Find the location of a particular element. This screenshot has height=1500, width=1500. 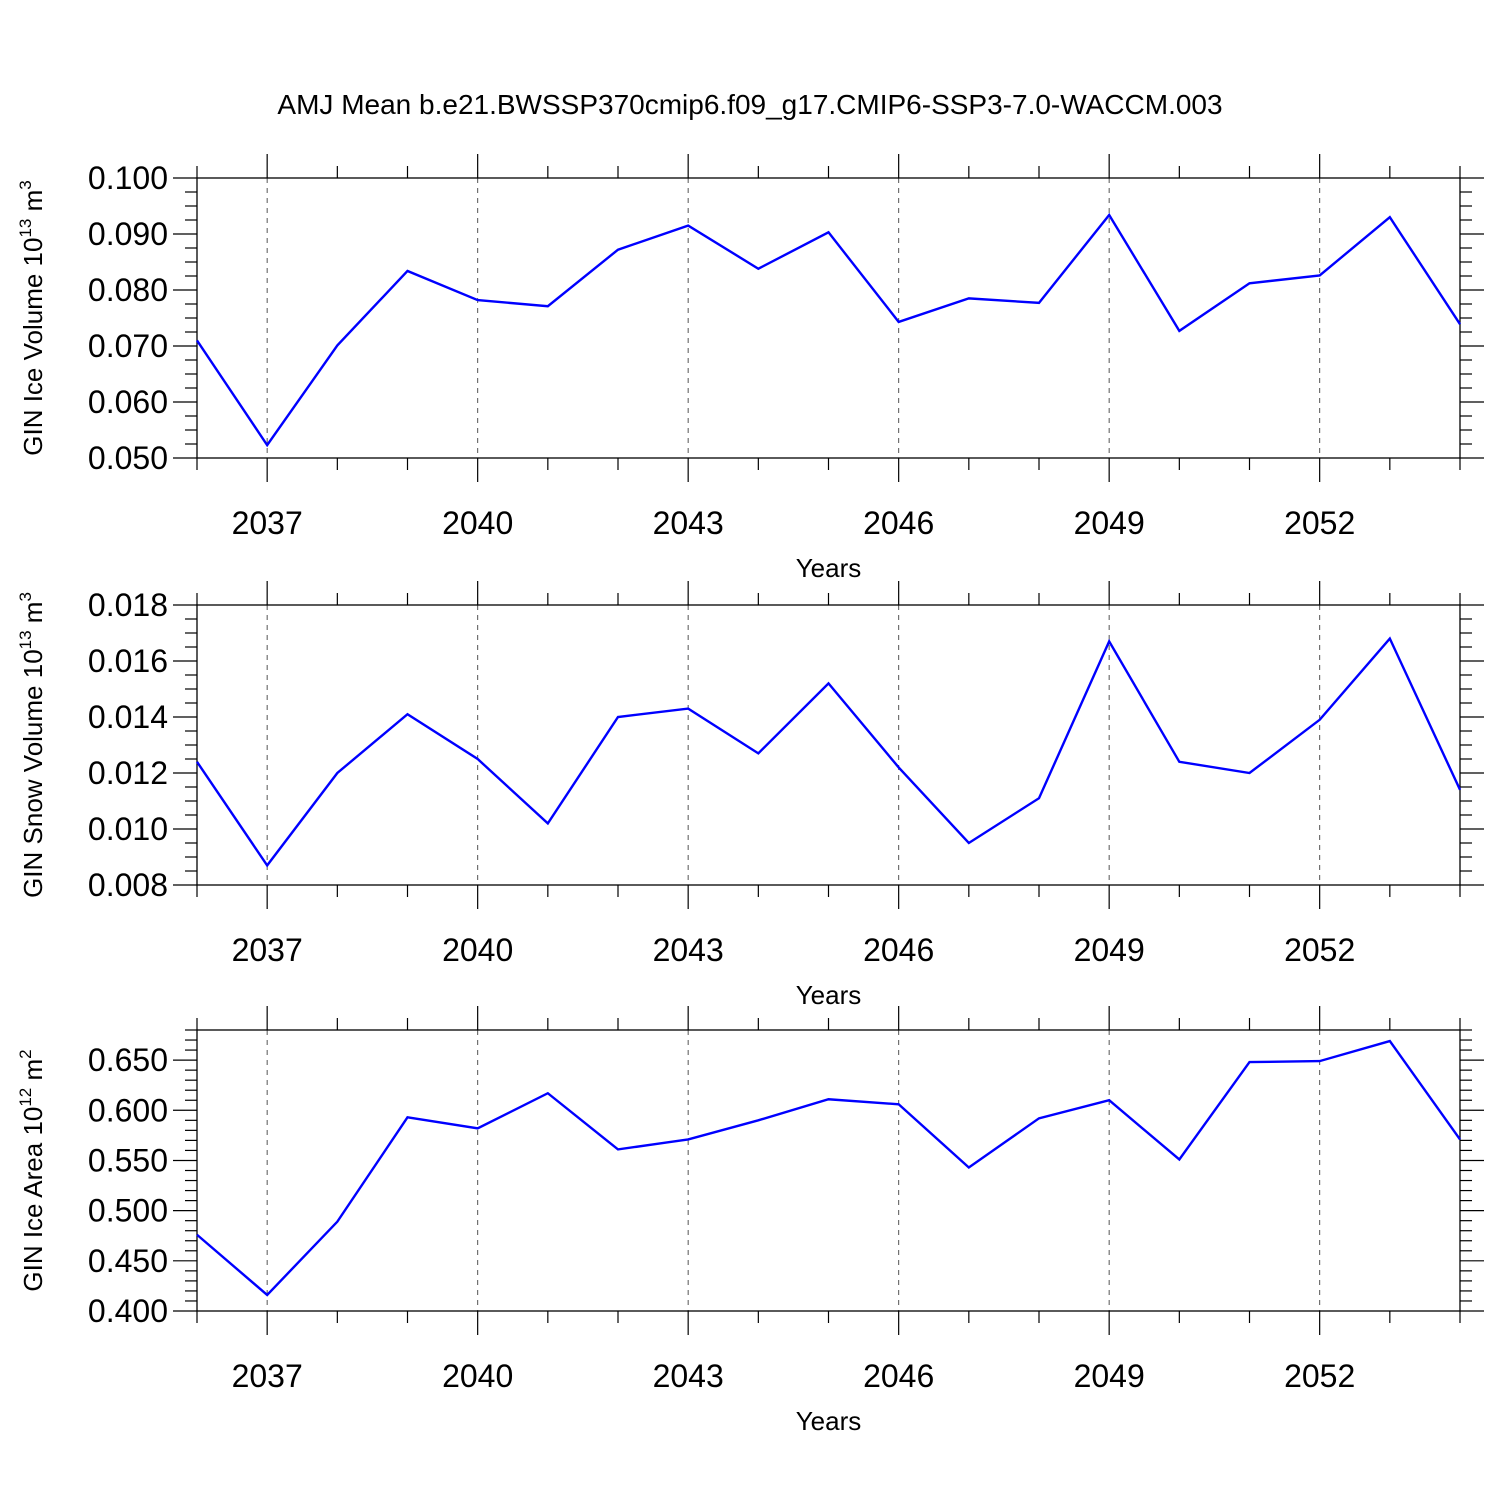

y-axis-label: GIN Snow Volume 1013 m3 is located at coordinates (32, 745).